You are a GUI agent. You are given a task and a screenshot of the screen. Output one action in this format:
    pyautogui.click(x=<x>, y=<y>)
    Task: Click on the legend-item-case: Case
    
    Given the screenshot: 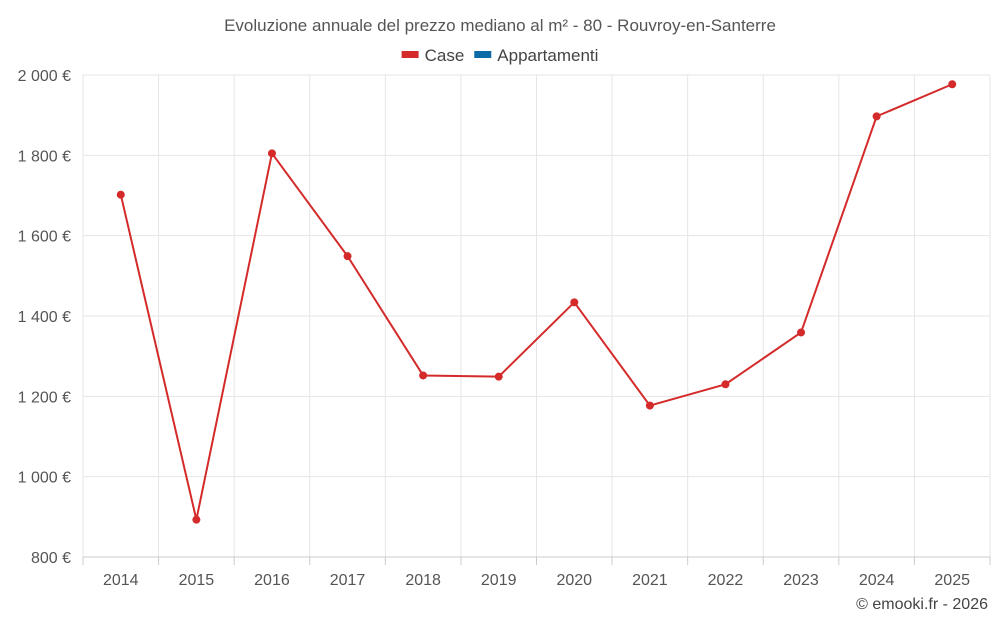 What is the action you would take?
    pyautogui.click(x=433, y=55)
    